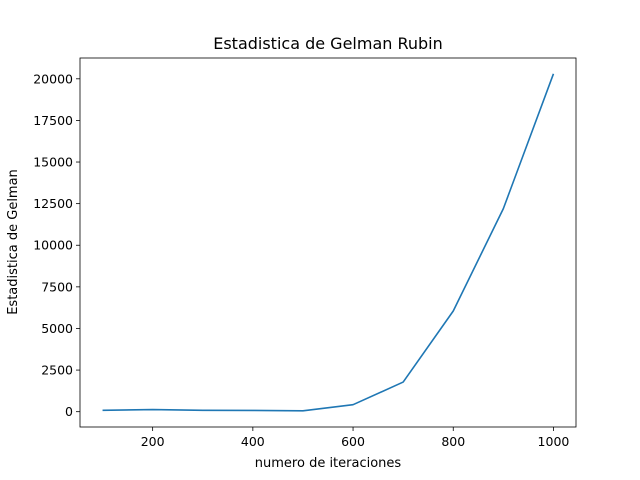 This screenshot has width=640, height=480. I want to click on y-tick-label: 5000, so click(57, 328).